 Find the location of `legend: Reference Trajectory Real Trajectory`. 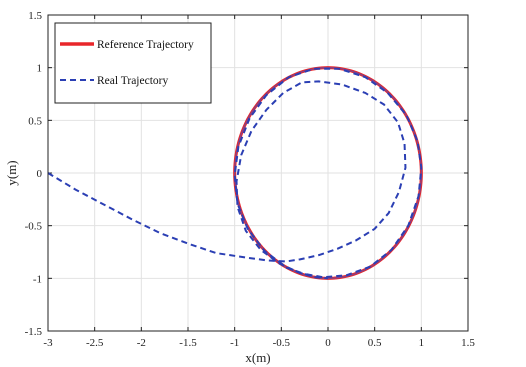

legend: Reference Trajectory Real Trajectory is located at coordinates (133, 63).